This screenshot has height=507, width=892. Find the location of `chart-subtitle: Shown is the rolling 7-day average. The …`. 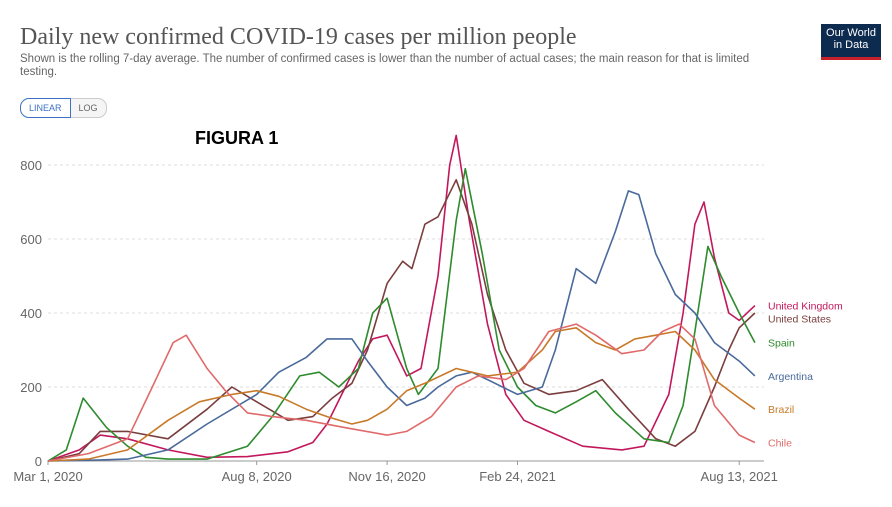

chart-subtitle: Shown is the rolling 7-day average. The … is located at coordinates (385, 65).